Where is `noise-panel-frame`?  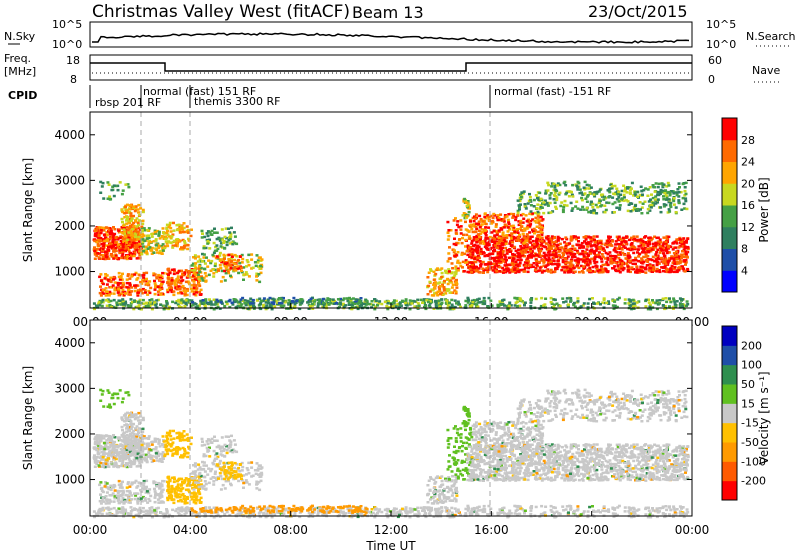 noise-panel-frame is located at coordinates (391, 34).